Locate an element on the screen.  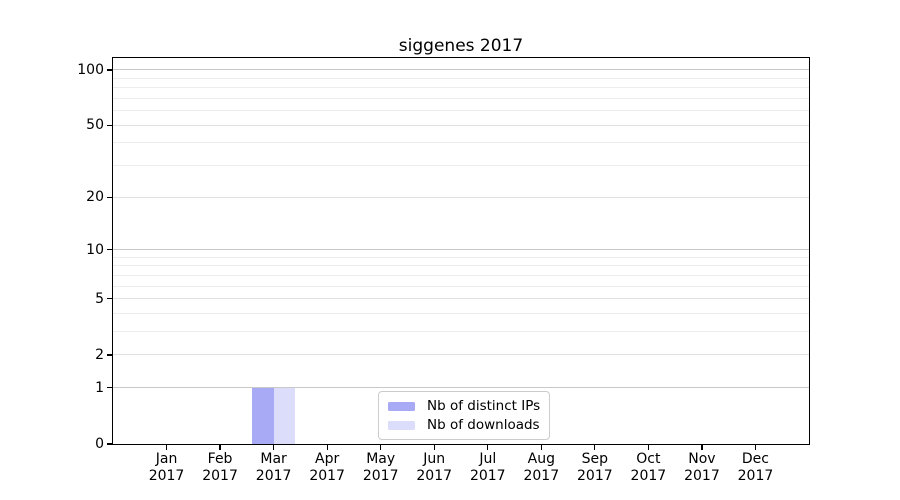
legend-item-distinct-ips: Nb of distinct IPs is located at coordinates (464, 406).